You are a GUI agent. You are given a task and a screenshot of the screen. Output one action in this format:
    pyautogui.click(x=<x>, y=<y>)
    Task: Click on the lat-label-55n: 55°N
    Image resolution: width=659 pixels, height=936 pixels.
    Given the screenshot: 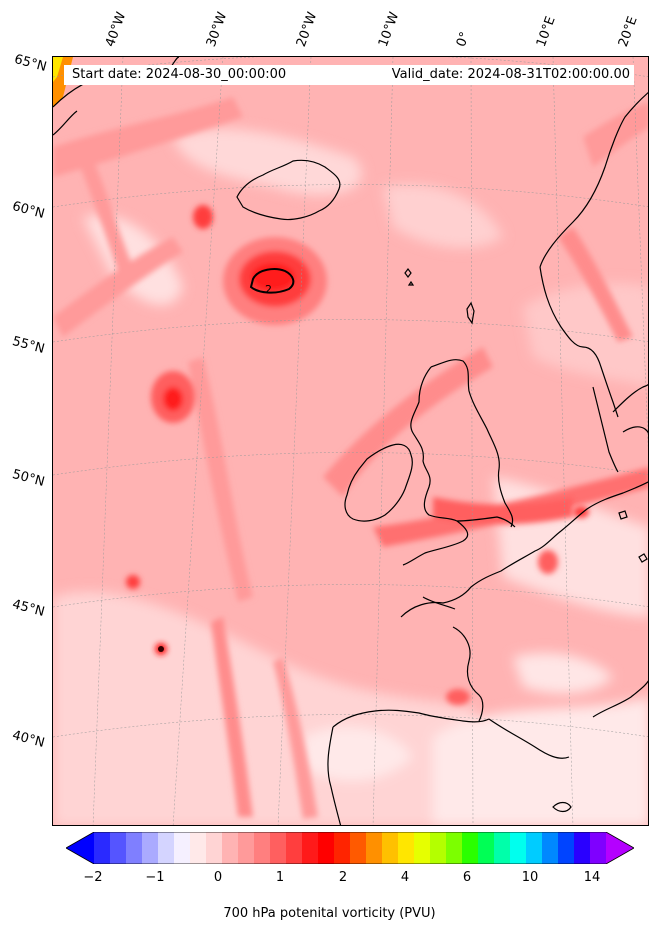 What is the action you would take?
    pyautogui.click(x=28, y=345)
    